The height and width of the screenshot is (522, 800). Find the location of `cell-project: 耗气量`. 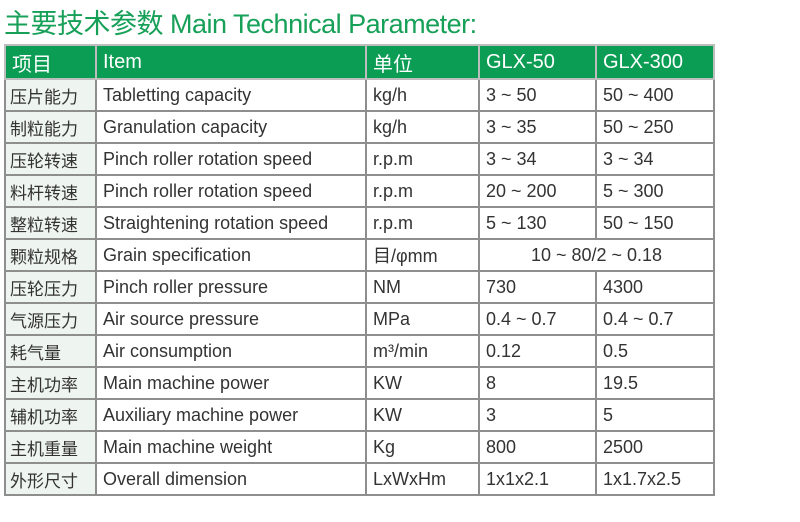

cell-project: 耗气量 is located at coordinates (50, 351).